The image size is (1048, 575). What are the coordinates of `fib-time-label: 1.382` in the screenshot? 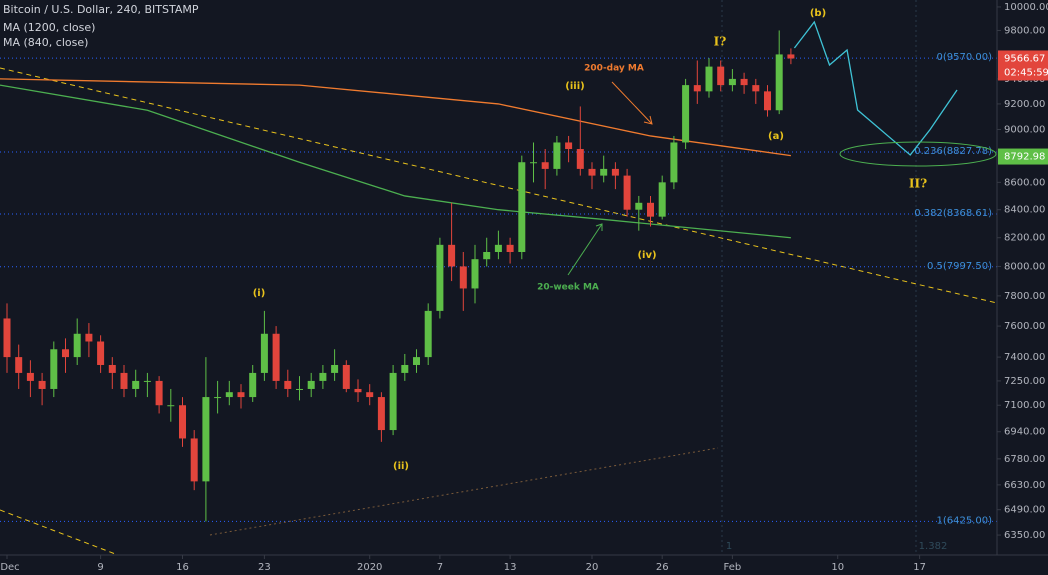 It's located at (933, 546).